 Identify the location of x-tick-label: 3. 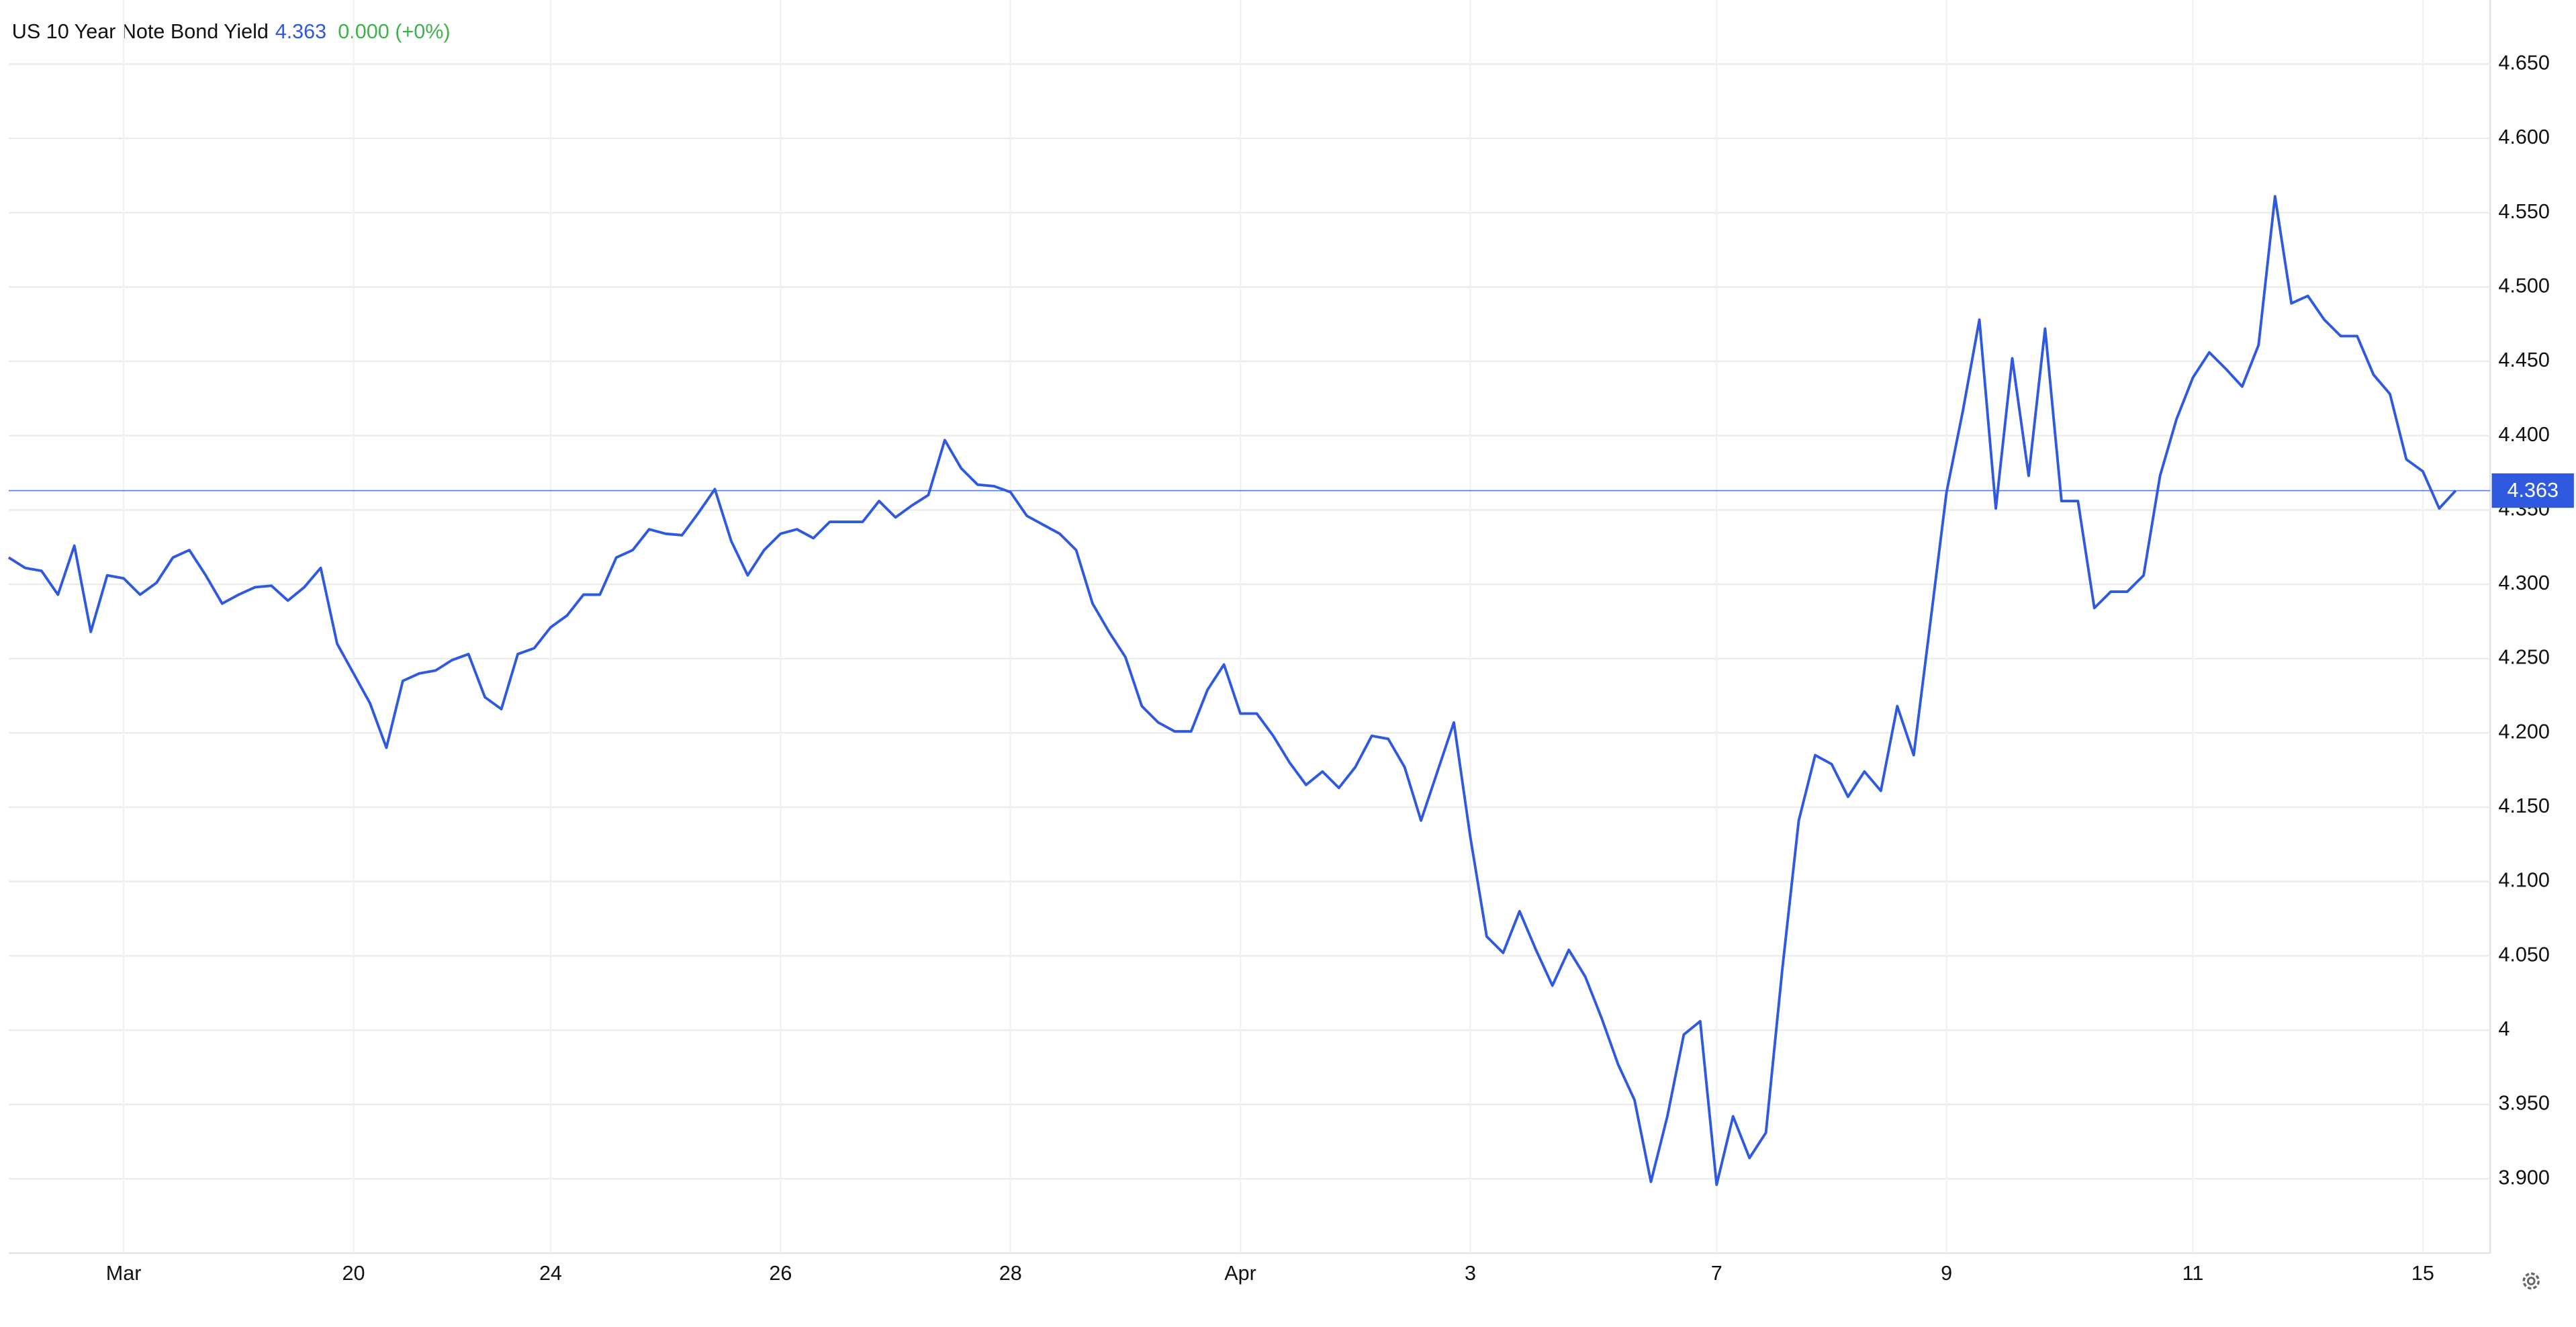
(1470, 1273).